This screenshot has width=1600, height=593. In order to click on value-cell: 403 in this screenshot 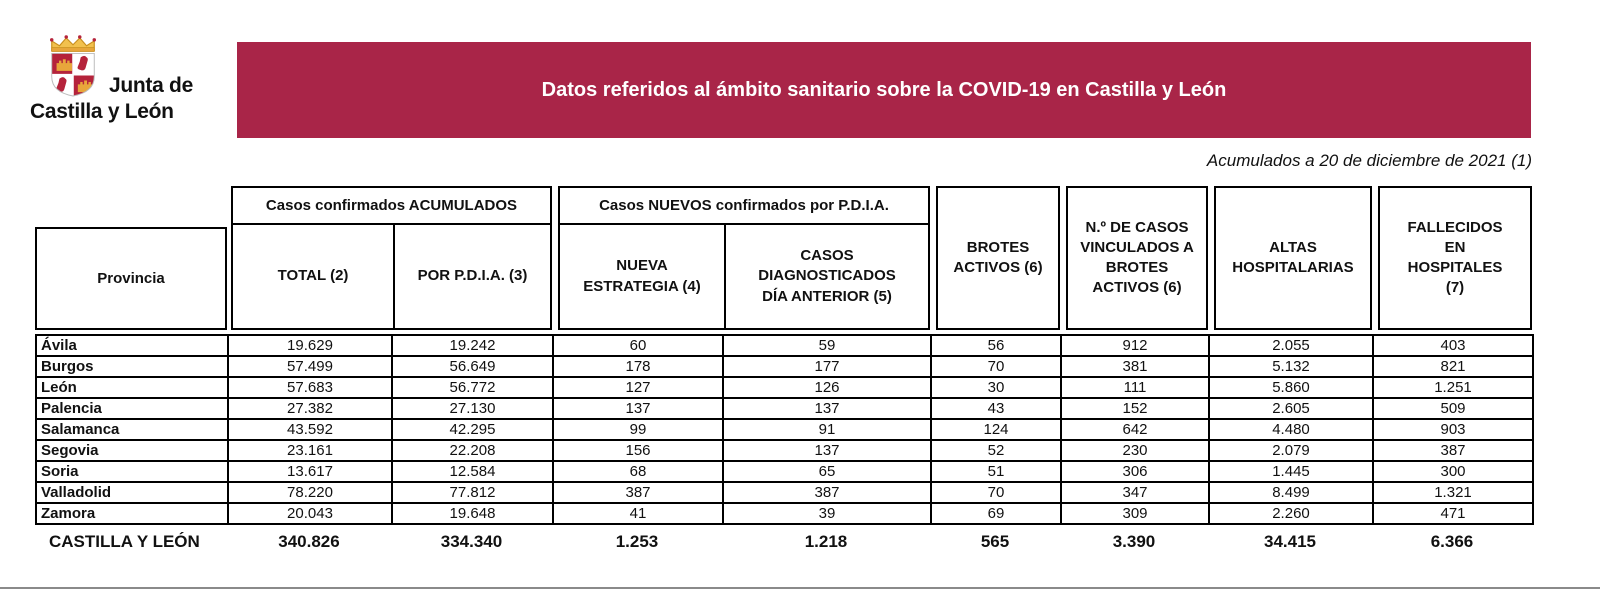, I will do `click(1453, 345)`.